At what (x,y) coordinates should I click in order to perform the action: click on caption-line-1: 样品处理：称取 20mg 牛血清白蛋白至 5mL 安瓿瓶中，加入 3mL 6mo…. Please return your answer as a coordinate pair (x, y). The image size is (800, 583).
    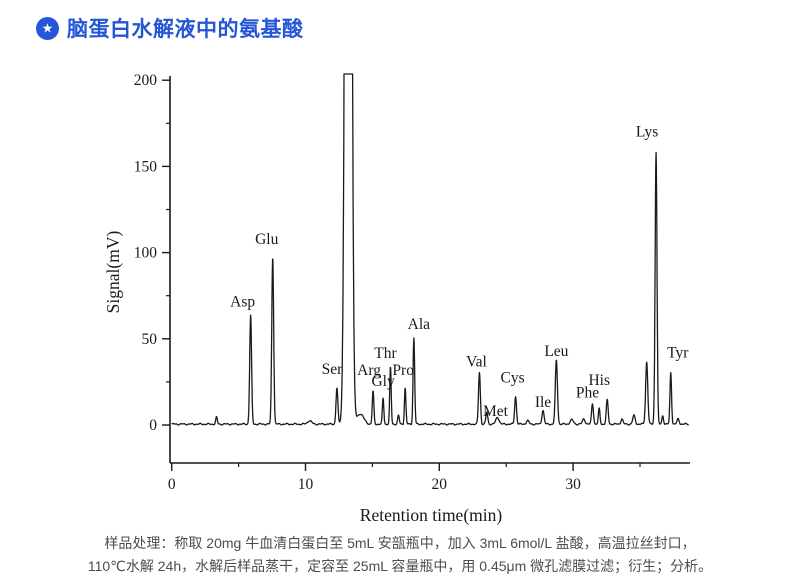
    Looking at the image, I should click on (400, 543).